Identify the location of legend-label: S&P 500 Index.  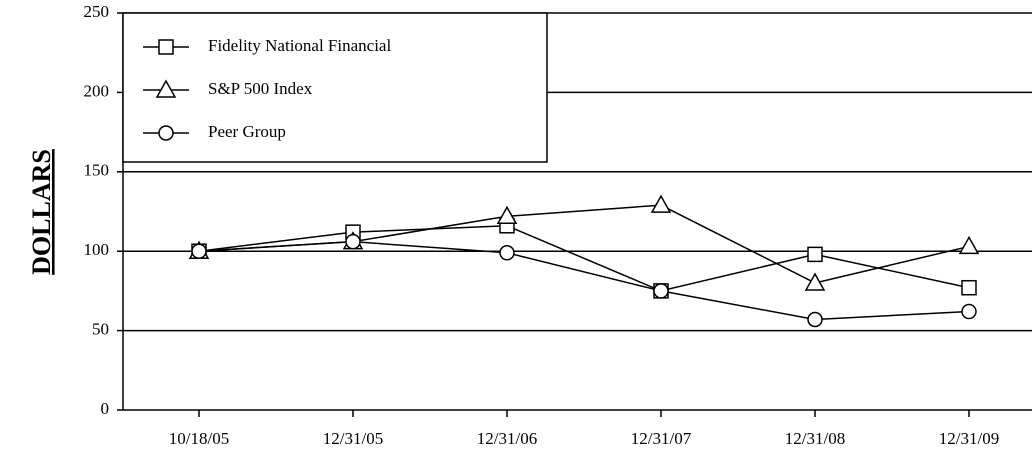
(260, 88).